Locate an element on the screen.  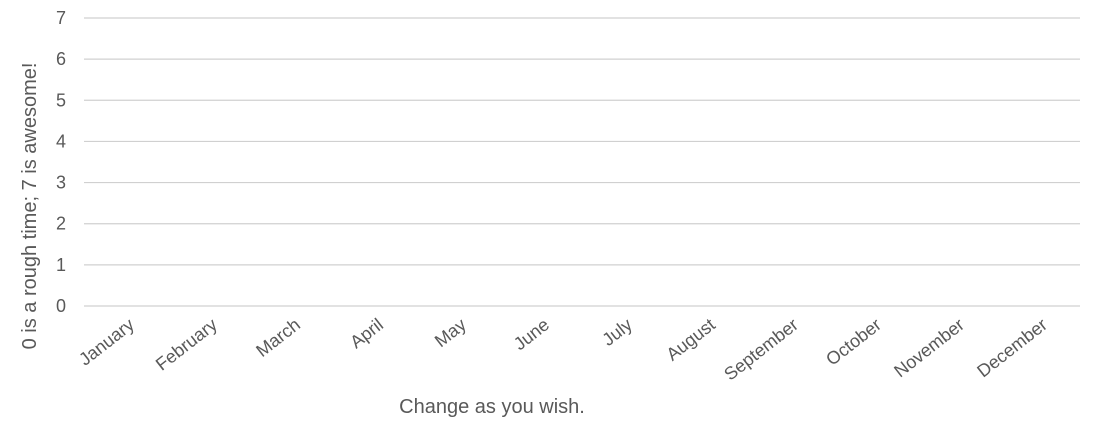
y-tick-label: 4 is located at coordinates (61, 141).